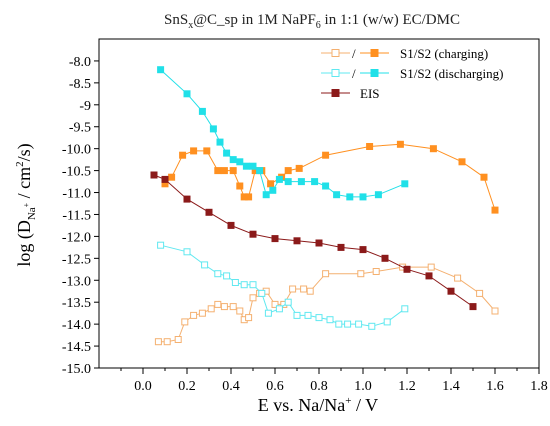  Describe the element at coordinates (76, 237) in the screenshot. I see `y-tick-label: -12.0` at that location.